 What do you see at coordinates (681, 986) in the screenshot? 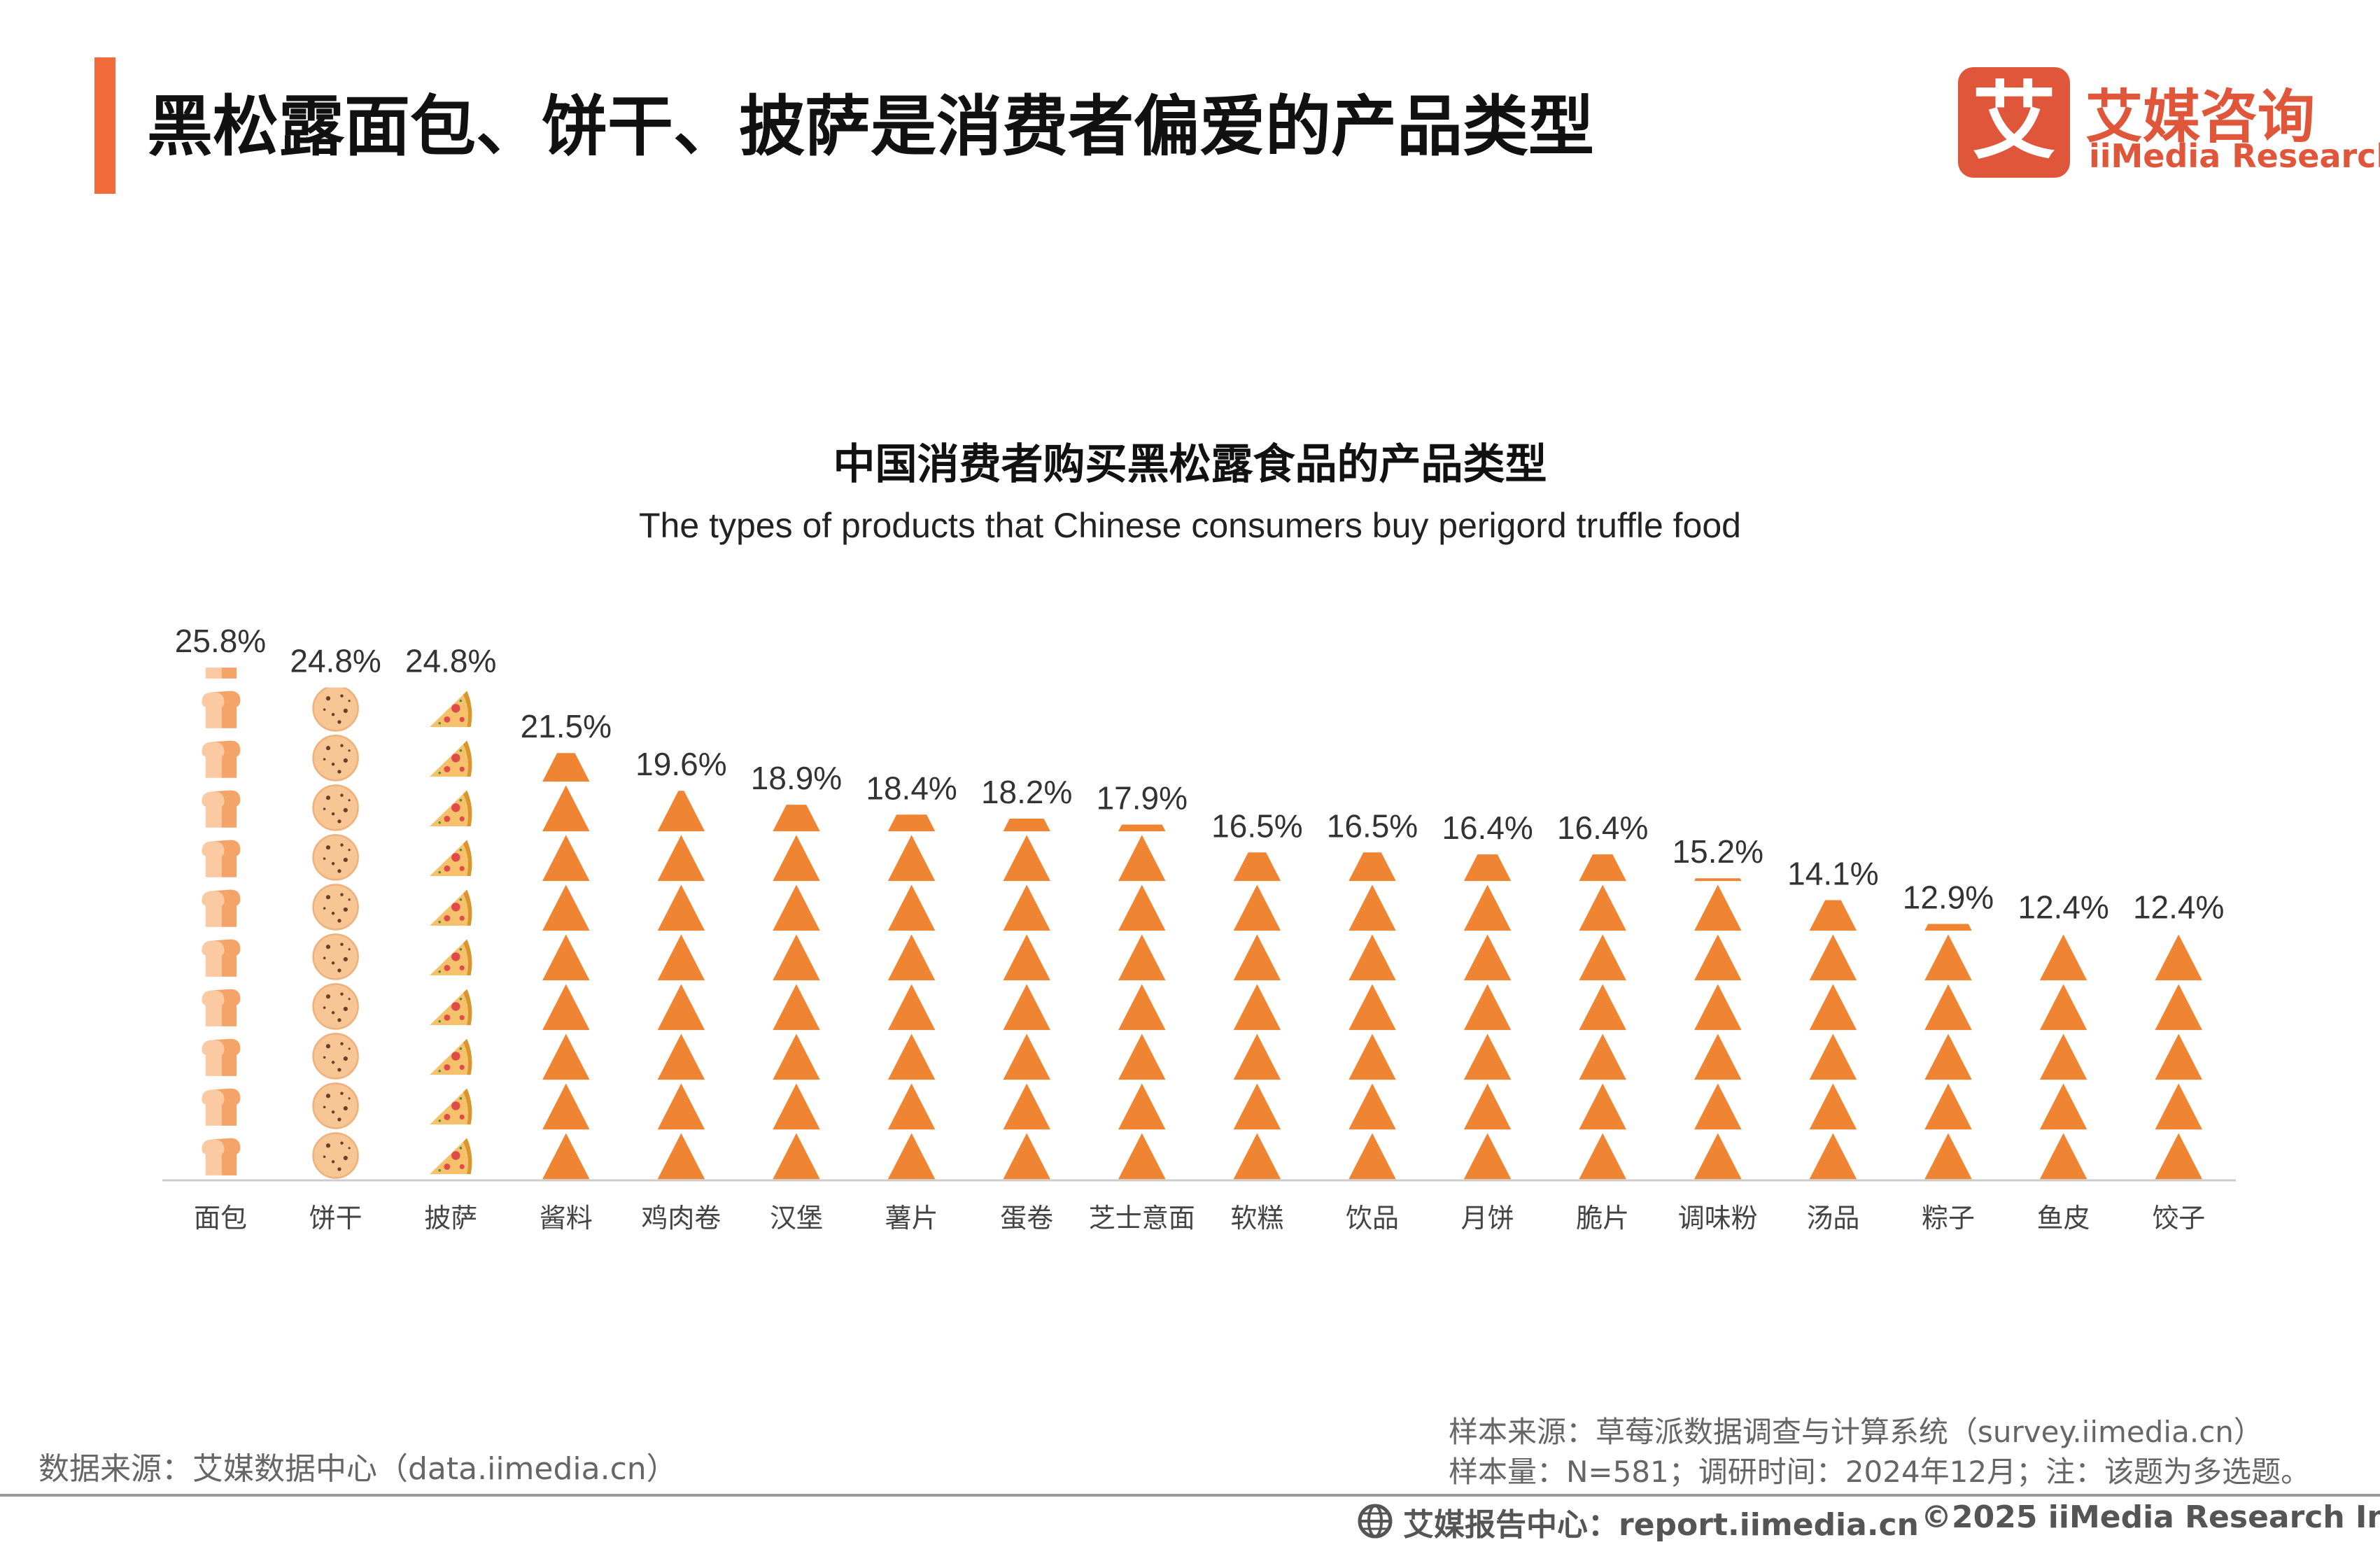
I see `bar-鸡肉卷` at bounding box center [681, 986].